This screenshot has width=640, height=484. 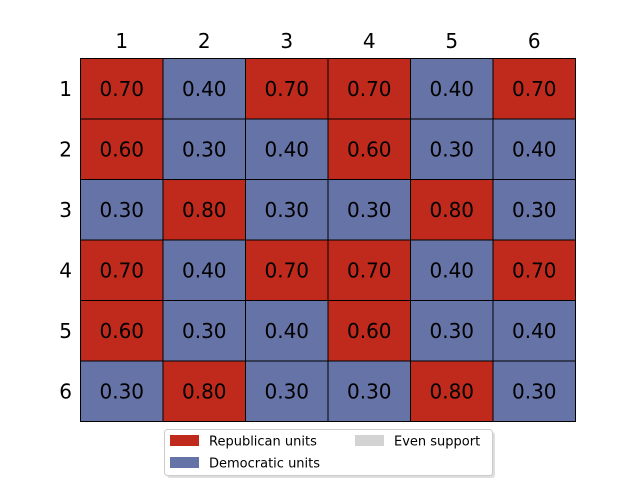 What do you see at coordinates (437, 442) in the screenshot?
I see `legend-label-even: Even support` at bounding box center [437, 442].